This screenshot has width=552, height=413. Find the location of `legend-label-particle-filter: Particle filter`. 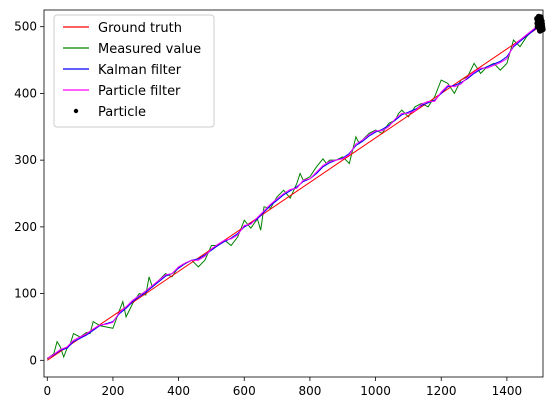

legend-label-particle-filter: Particle filter is located at coordinates (139, 91).